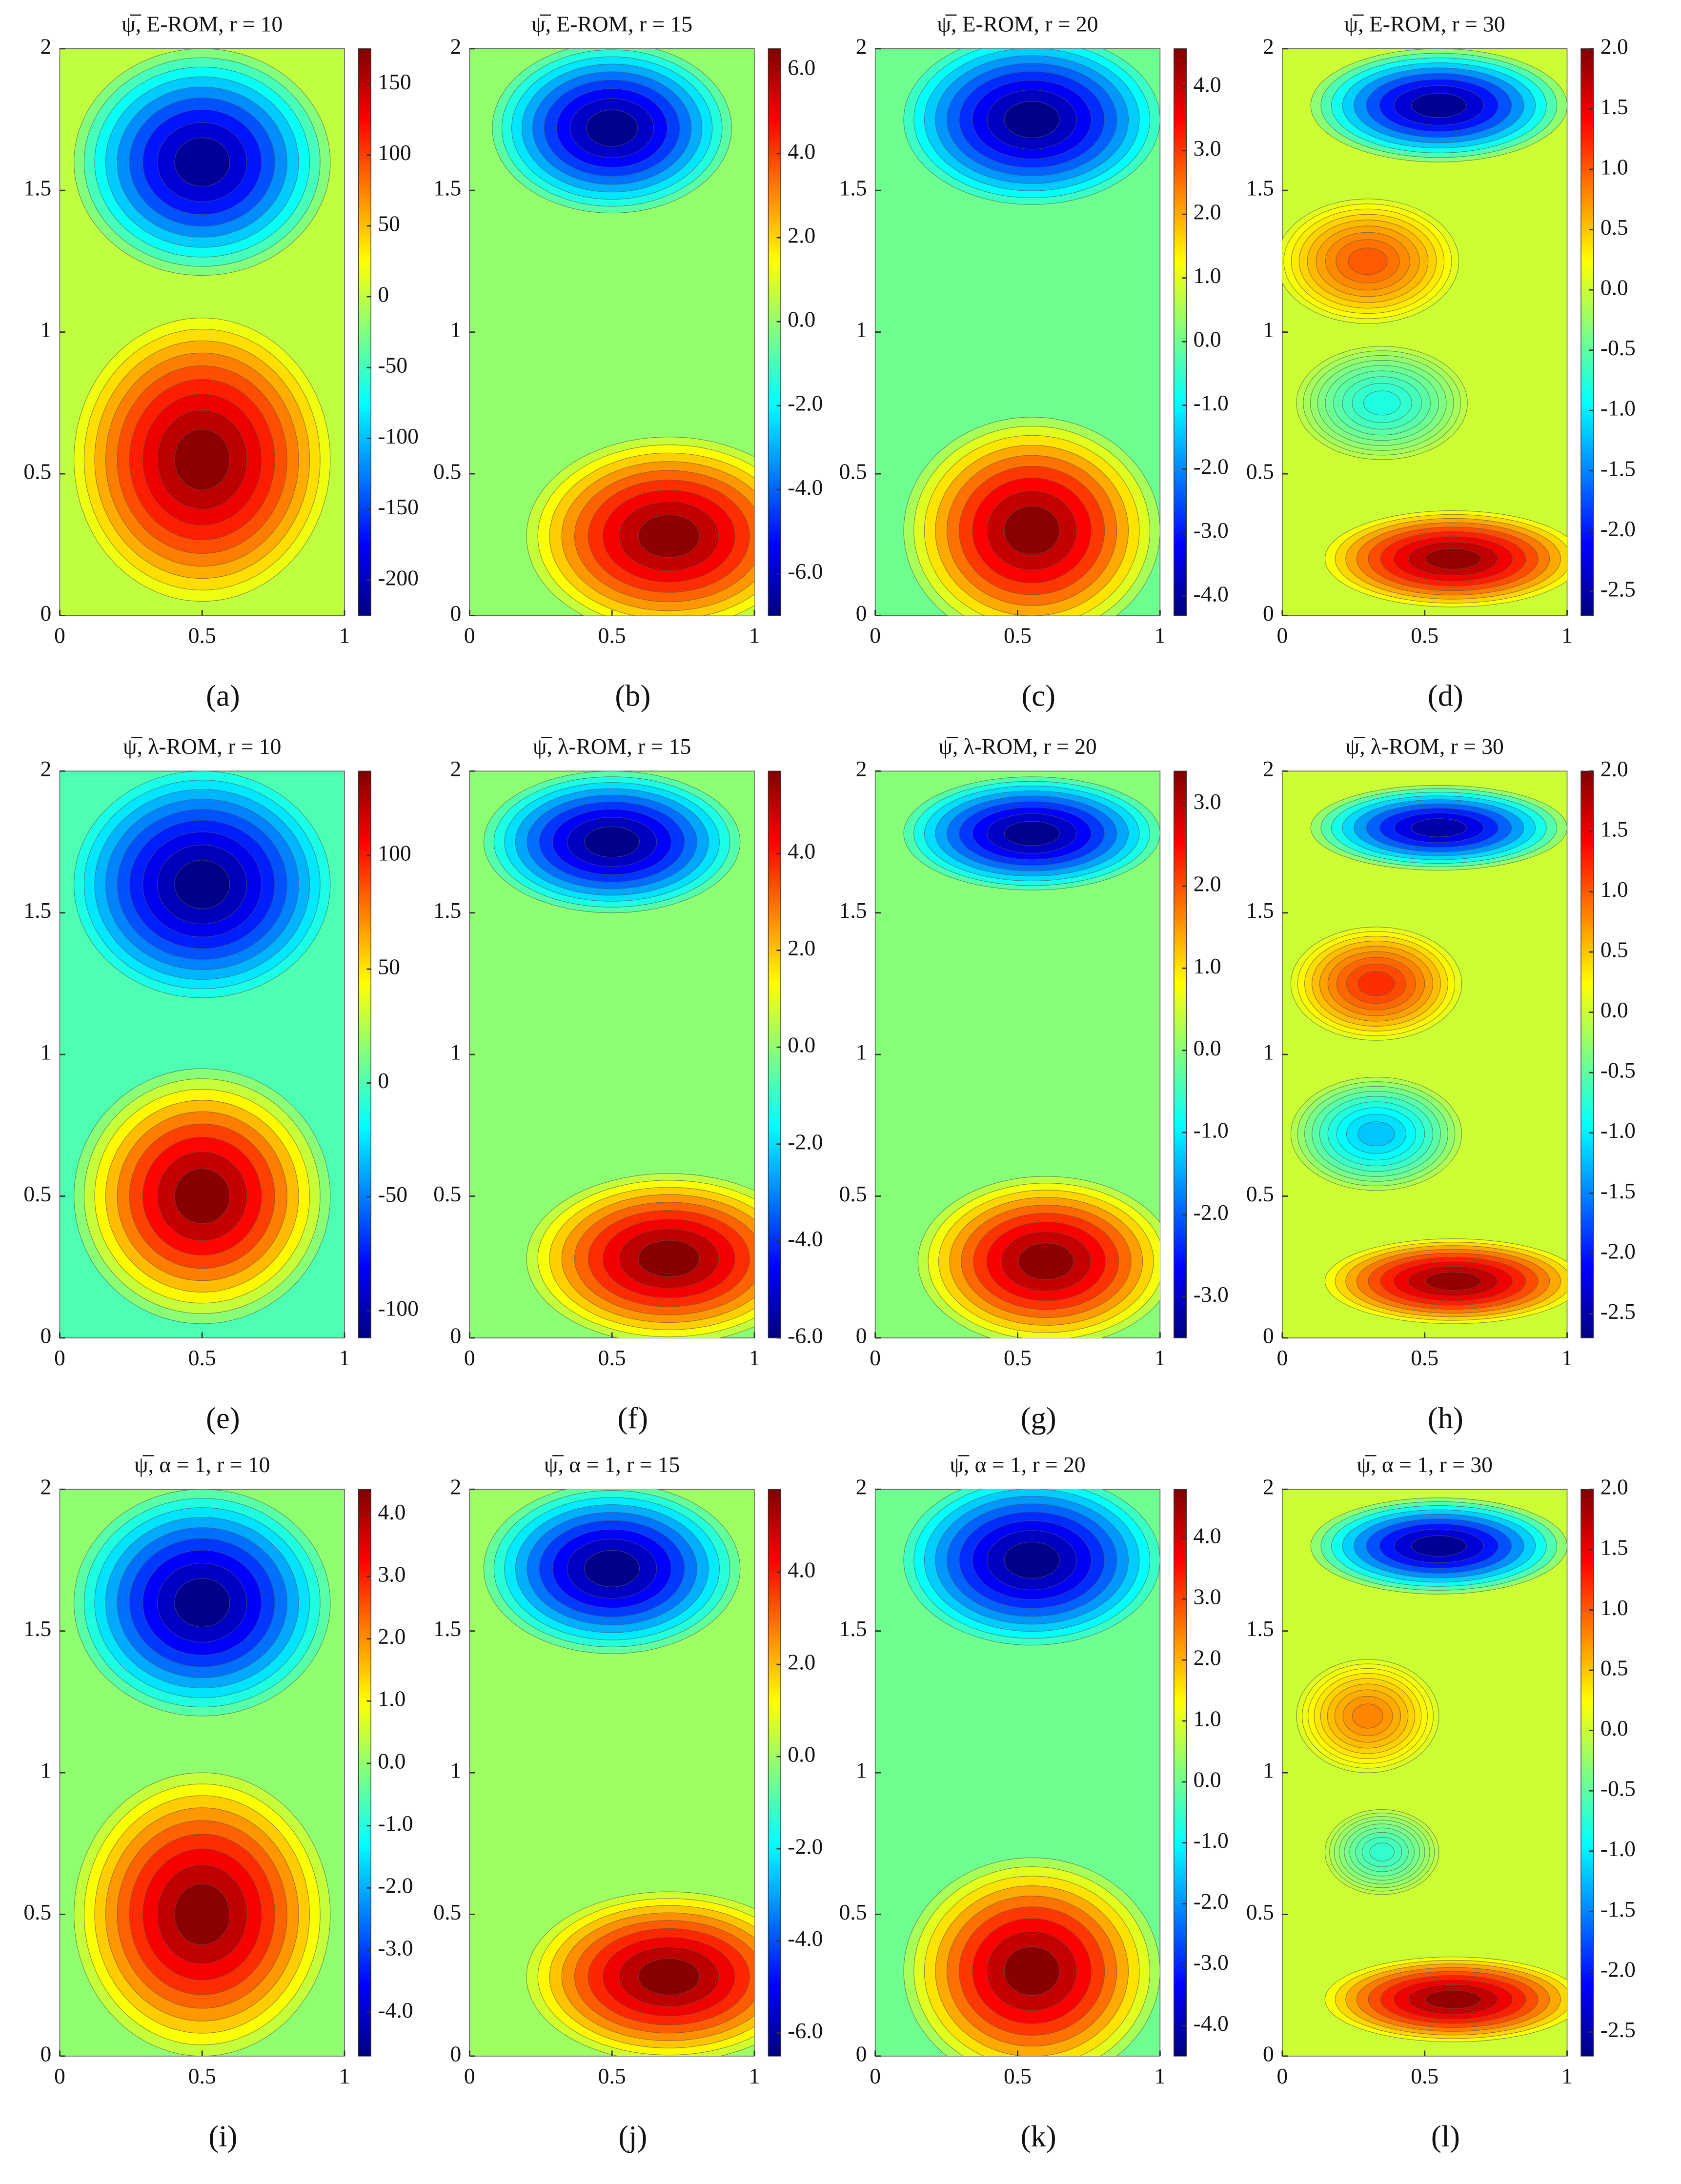 The width and height of the screenshot is (1681, 2184). What do you see at coordinates (1446, 2136) in the screenshot?
I see `panel-label: (l)` at bounding box center [1446, 2136].